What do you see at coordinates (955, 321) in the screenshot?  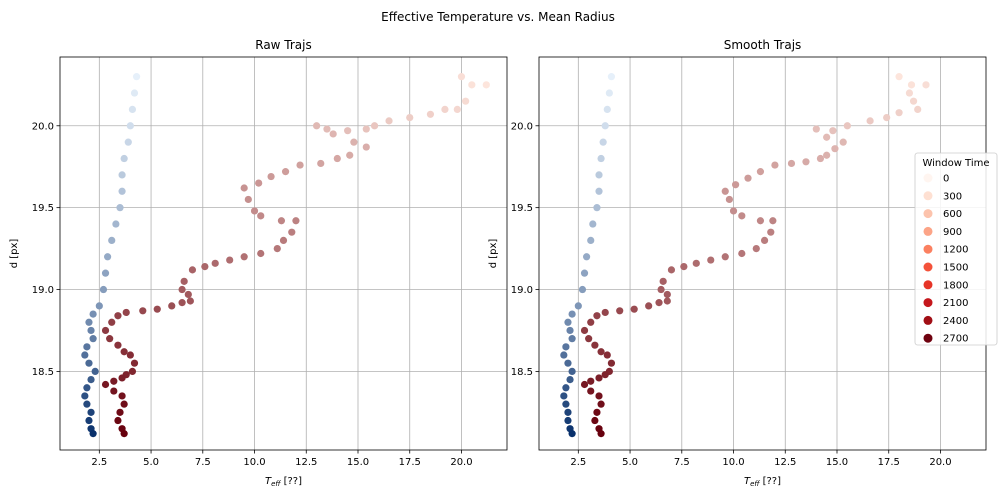 I see `legend-entry-label: 2400` at bounding box center [955, 321].